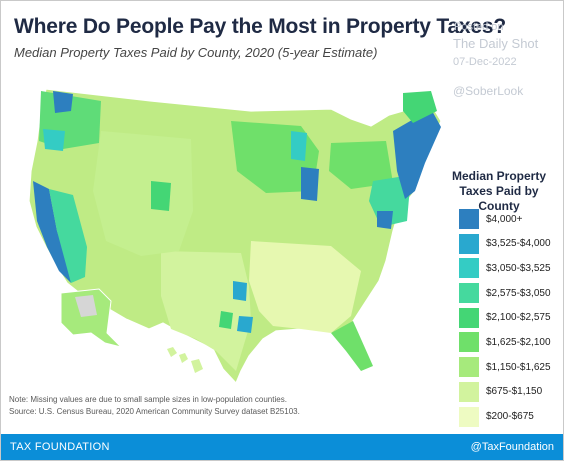 The height and width of the screenshot is (461, 564). I want to click on map-hawaii-islands, so click(185, 360).